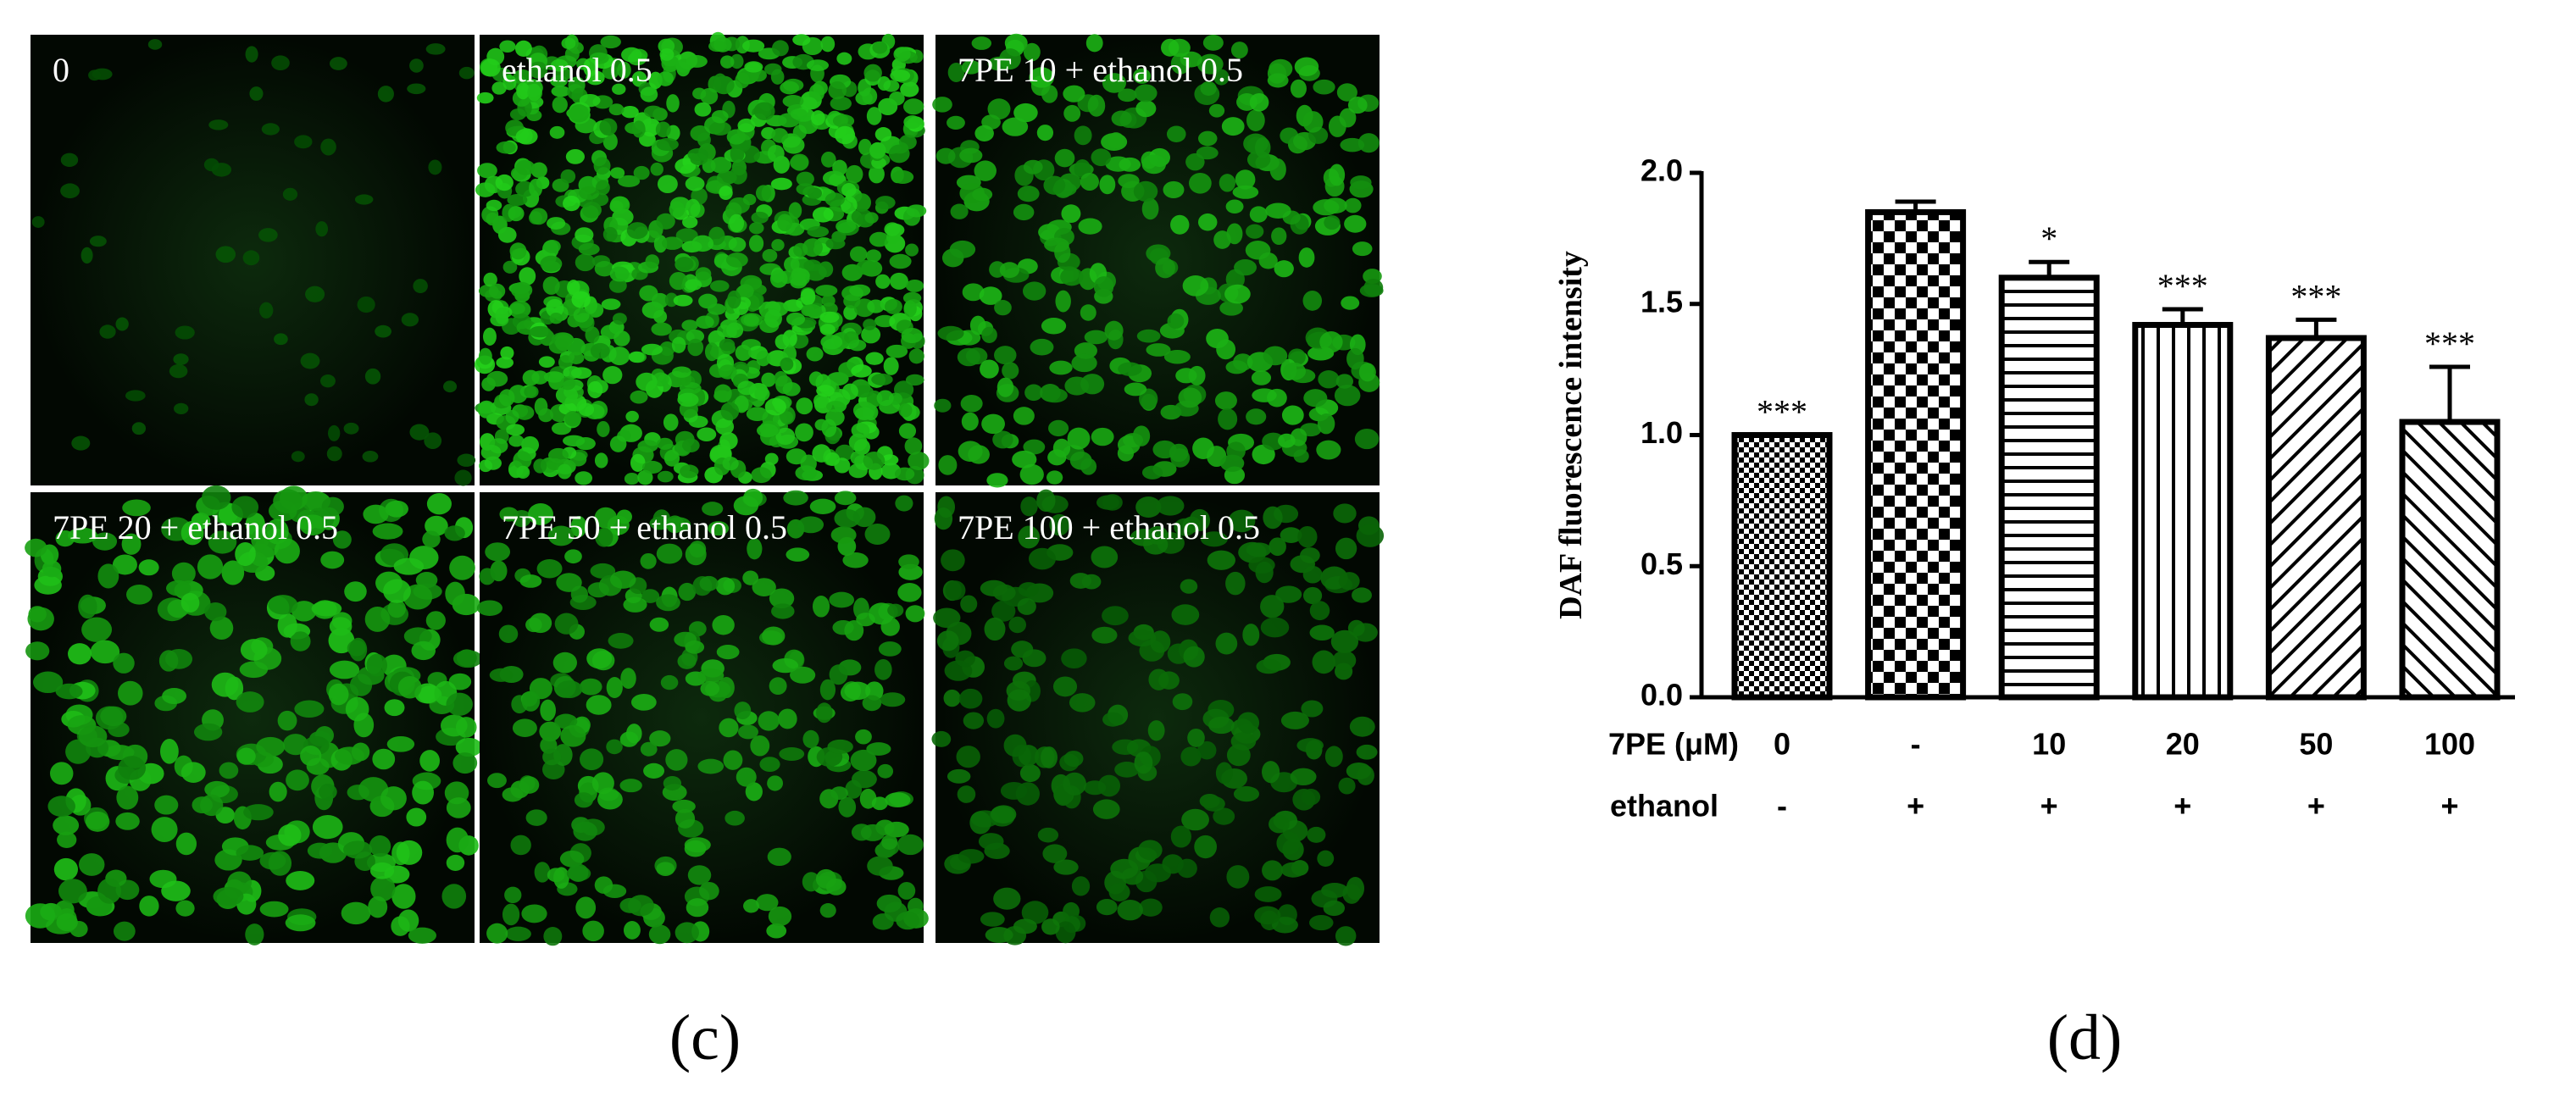 The height and width of the screenshot is (1098, 2576). I want to click on significance: ***, so click(2182, 286).